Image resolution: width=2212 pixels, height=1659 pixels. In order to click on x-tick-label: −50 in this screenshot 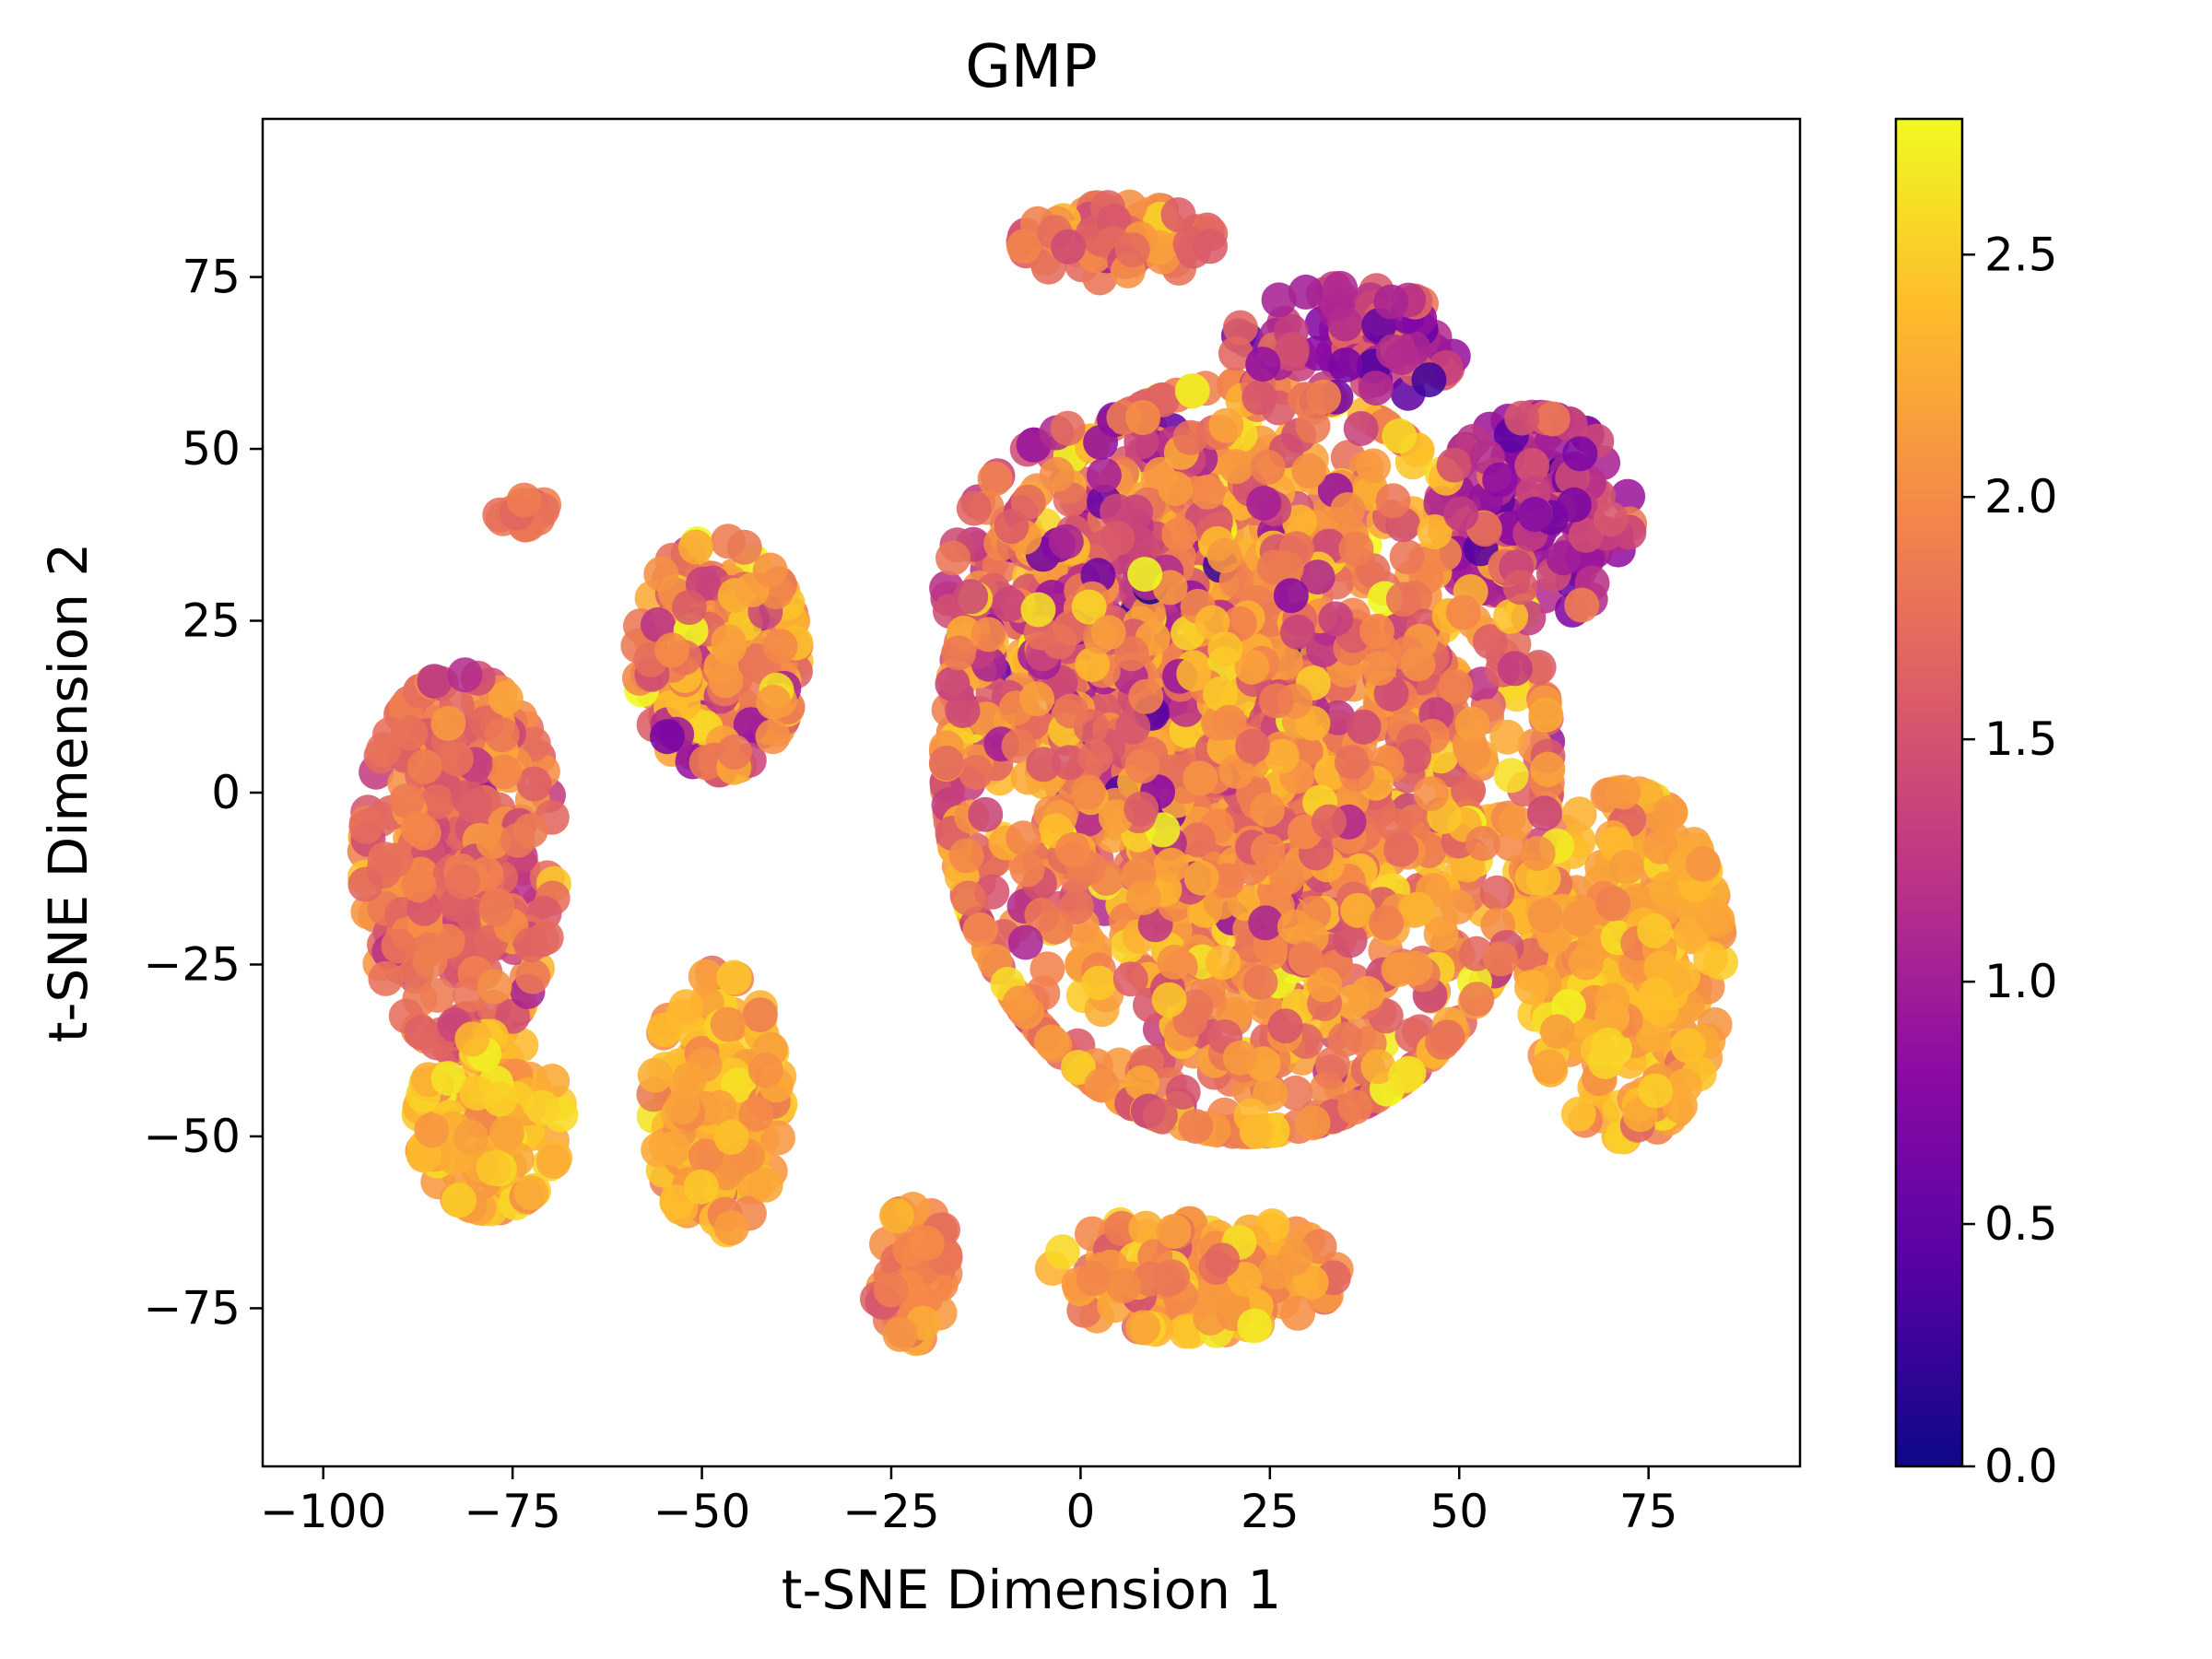, I will do `click(702, 1511)`.